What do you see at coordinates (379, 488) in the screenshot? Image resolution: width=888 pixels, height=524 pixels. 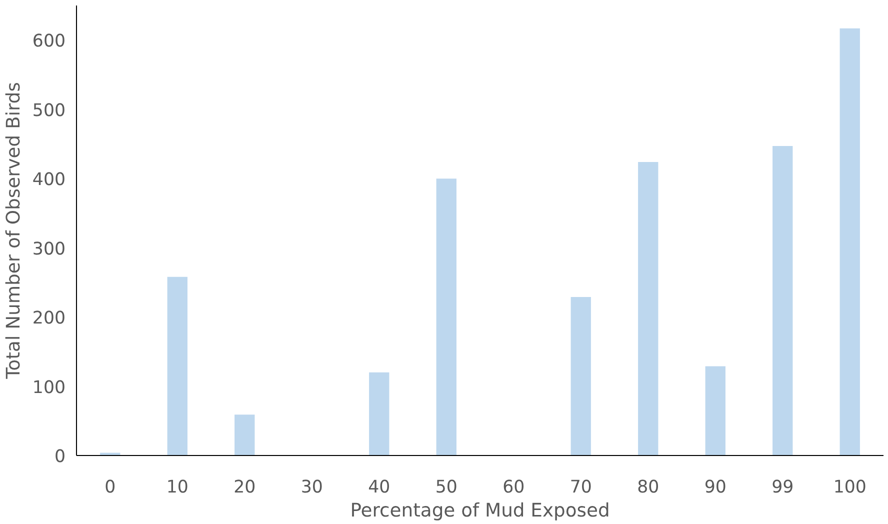 I see `x-tick-label: 40` at bounding box center [379, 488].